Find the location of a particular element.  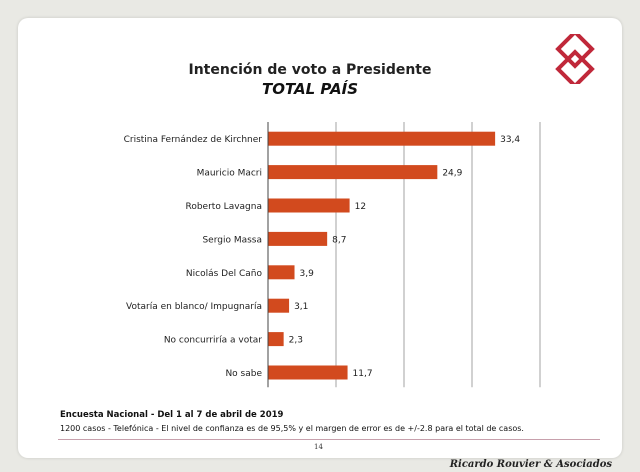

category-label: No sabe is located at coordinates (243, 374).